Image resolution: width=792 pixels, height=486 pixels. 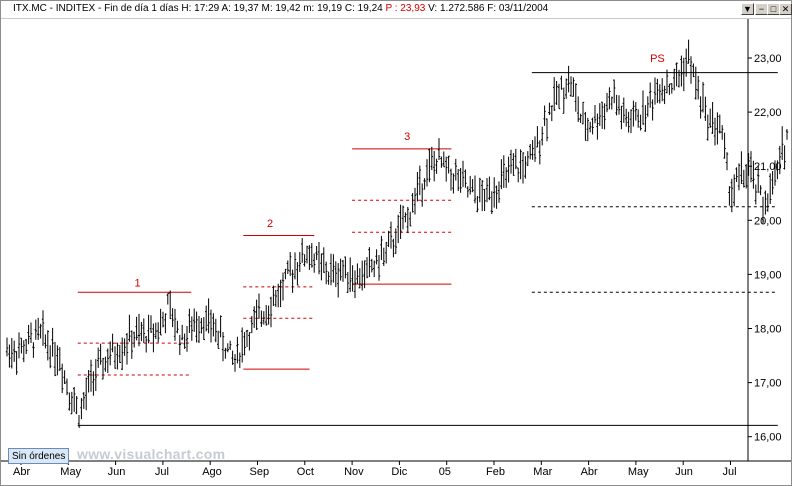 I want to click on x-tick-label: Sep, so click(x=260, y=472).